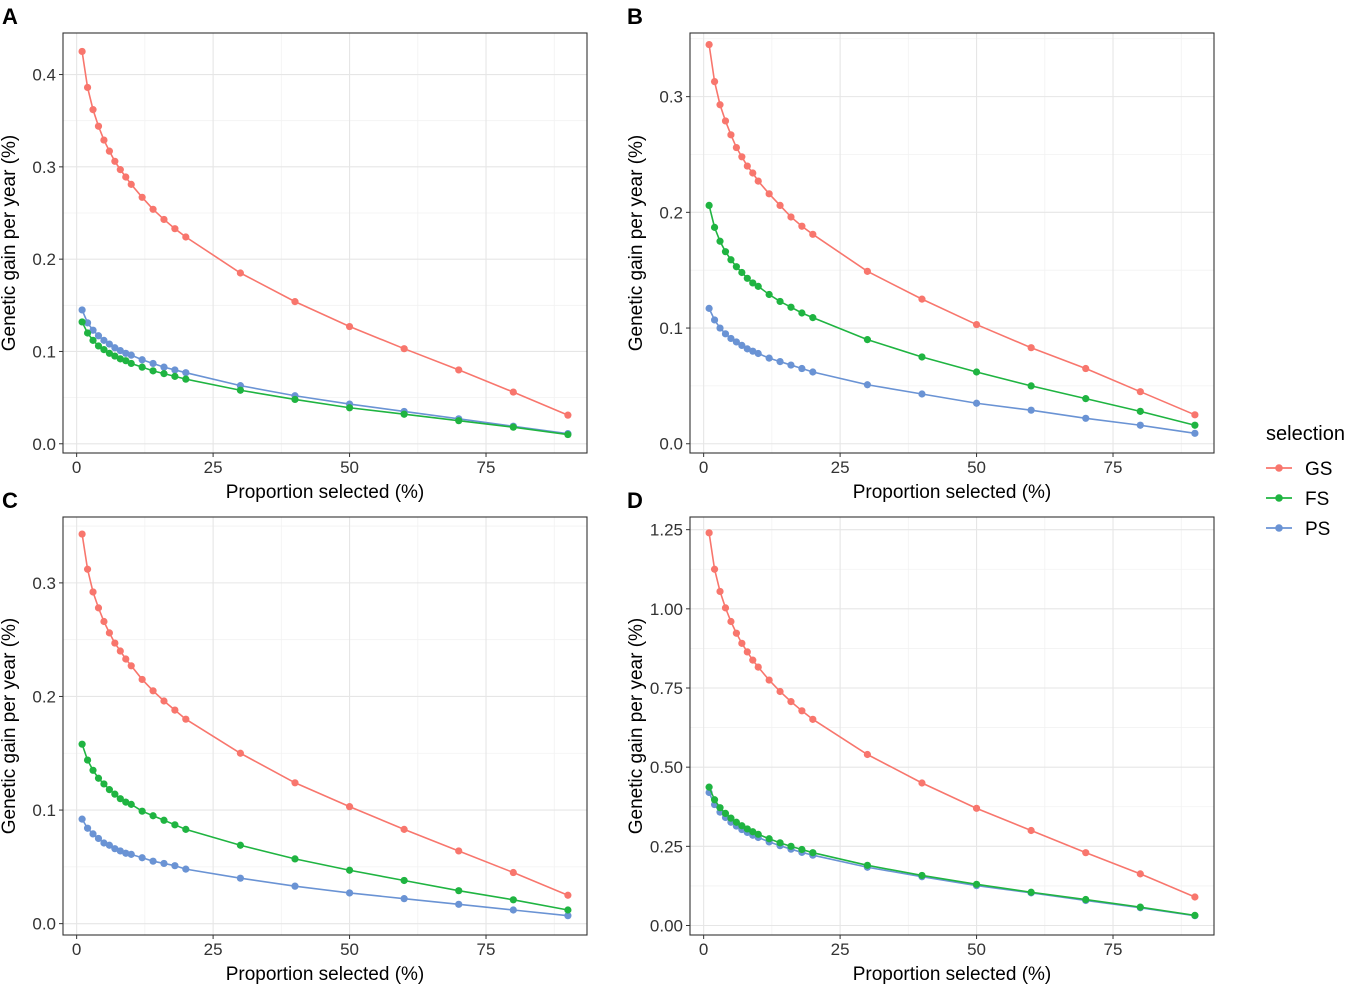 The height and width of the screenshot is (985, 1351). What do you see at coordinates (1317, 529) in the screenshot?
I see `legend-label-ps: PS` at bounding box center [1317, 529].